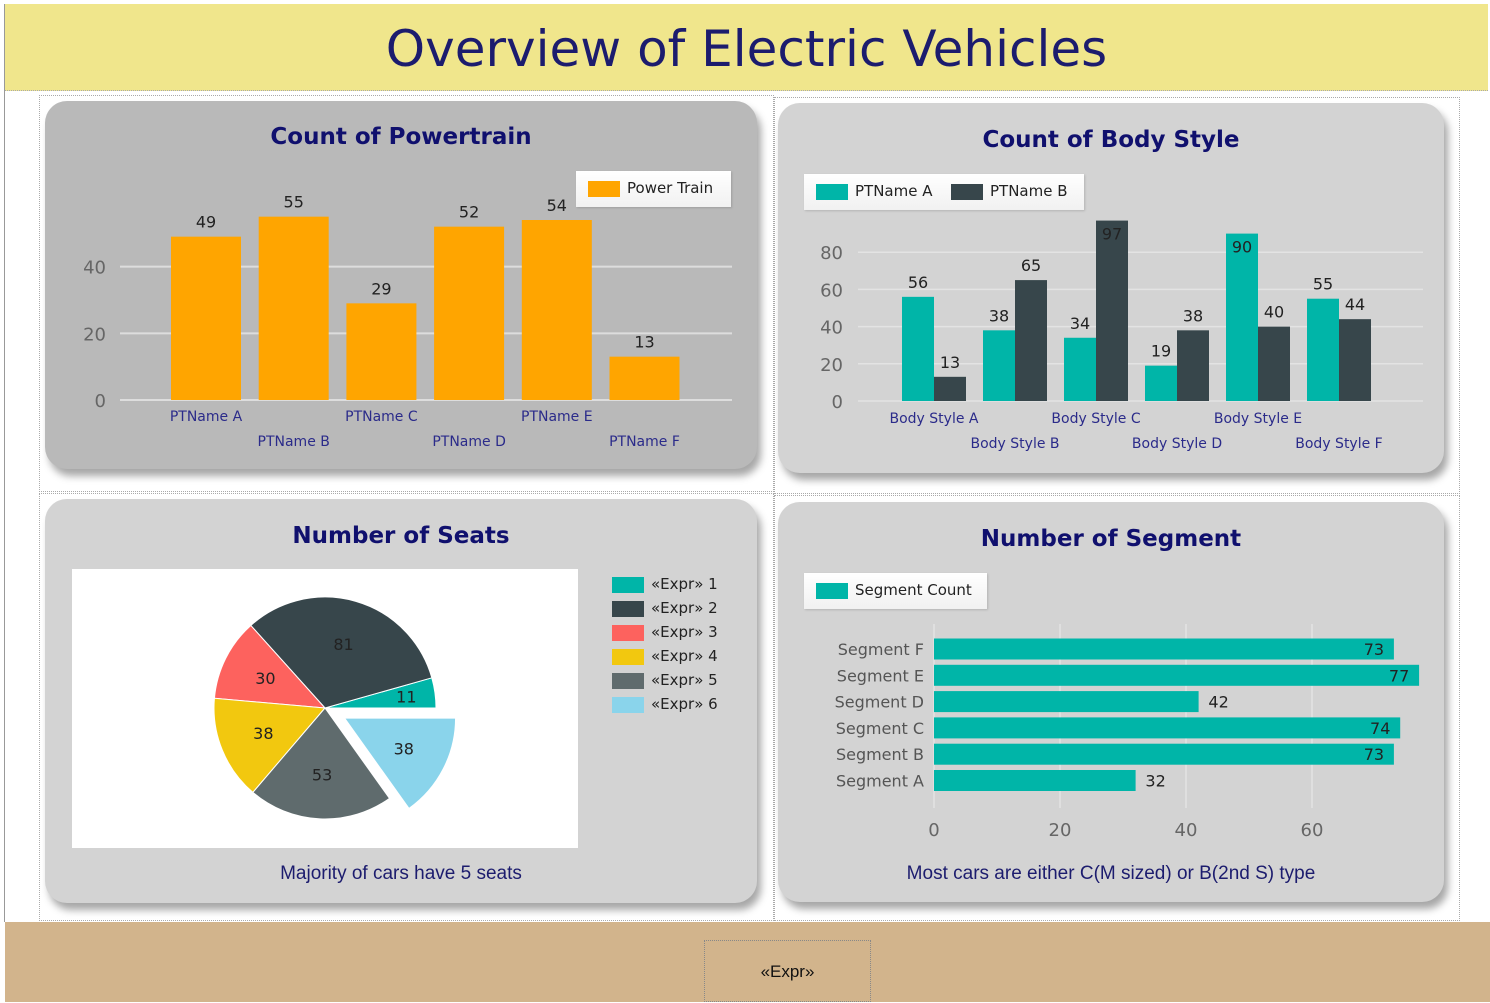 This screenshot has height=1003, width=1490. I want to click on powertrain-legend-swatch, so click(604, 189).